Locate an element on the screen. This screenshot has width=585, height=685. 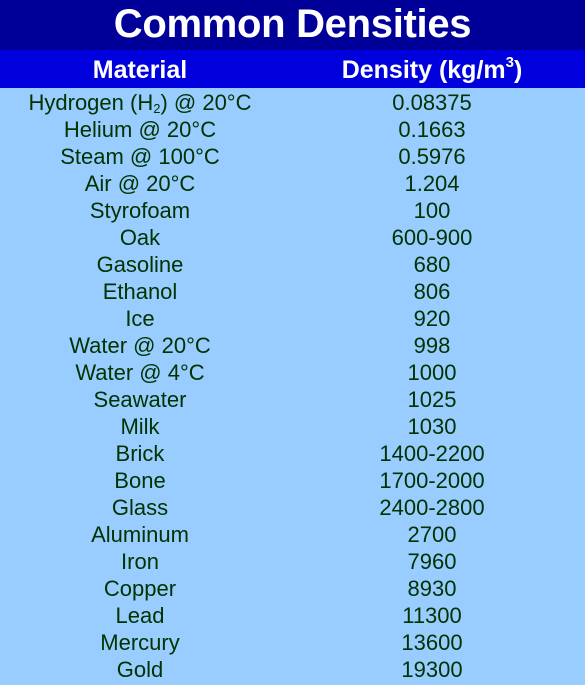
density-cell: 0.1663 is located at coordinates (432, 129).